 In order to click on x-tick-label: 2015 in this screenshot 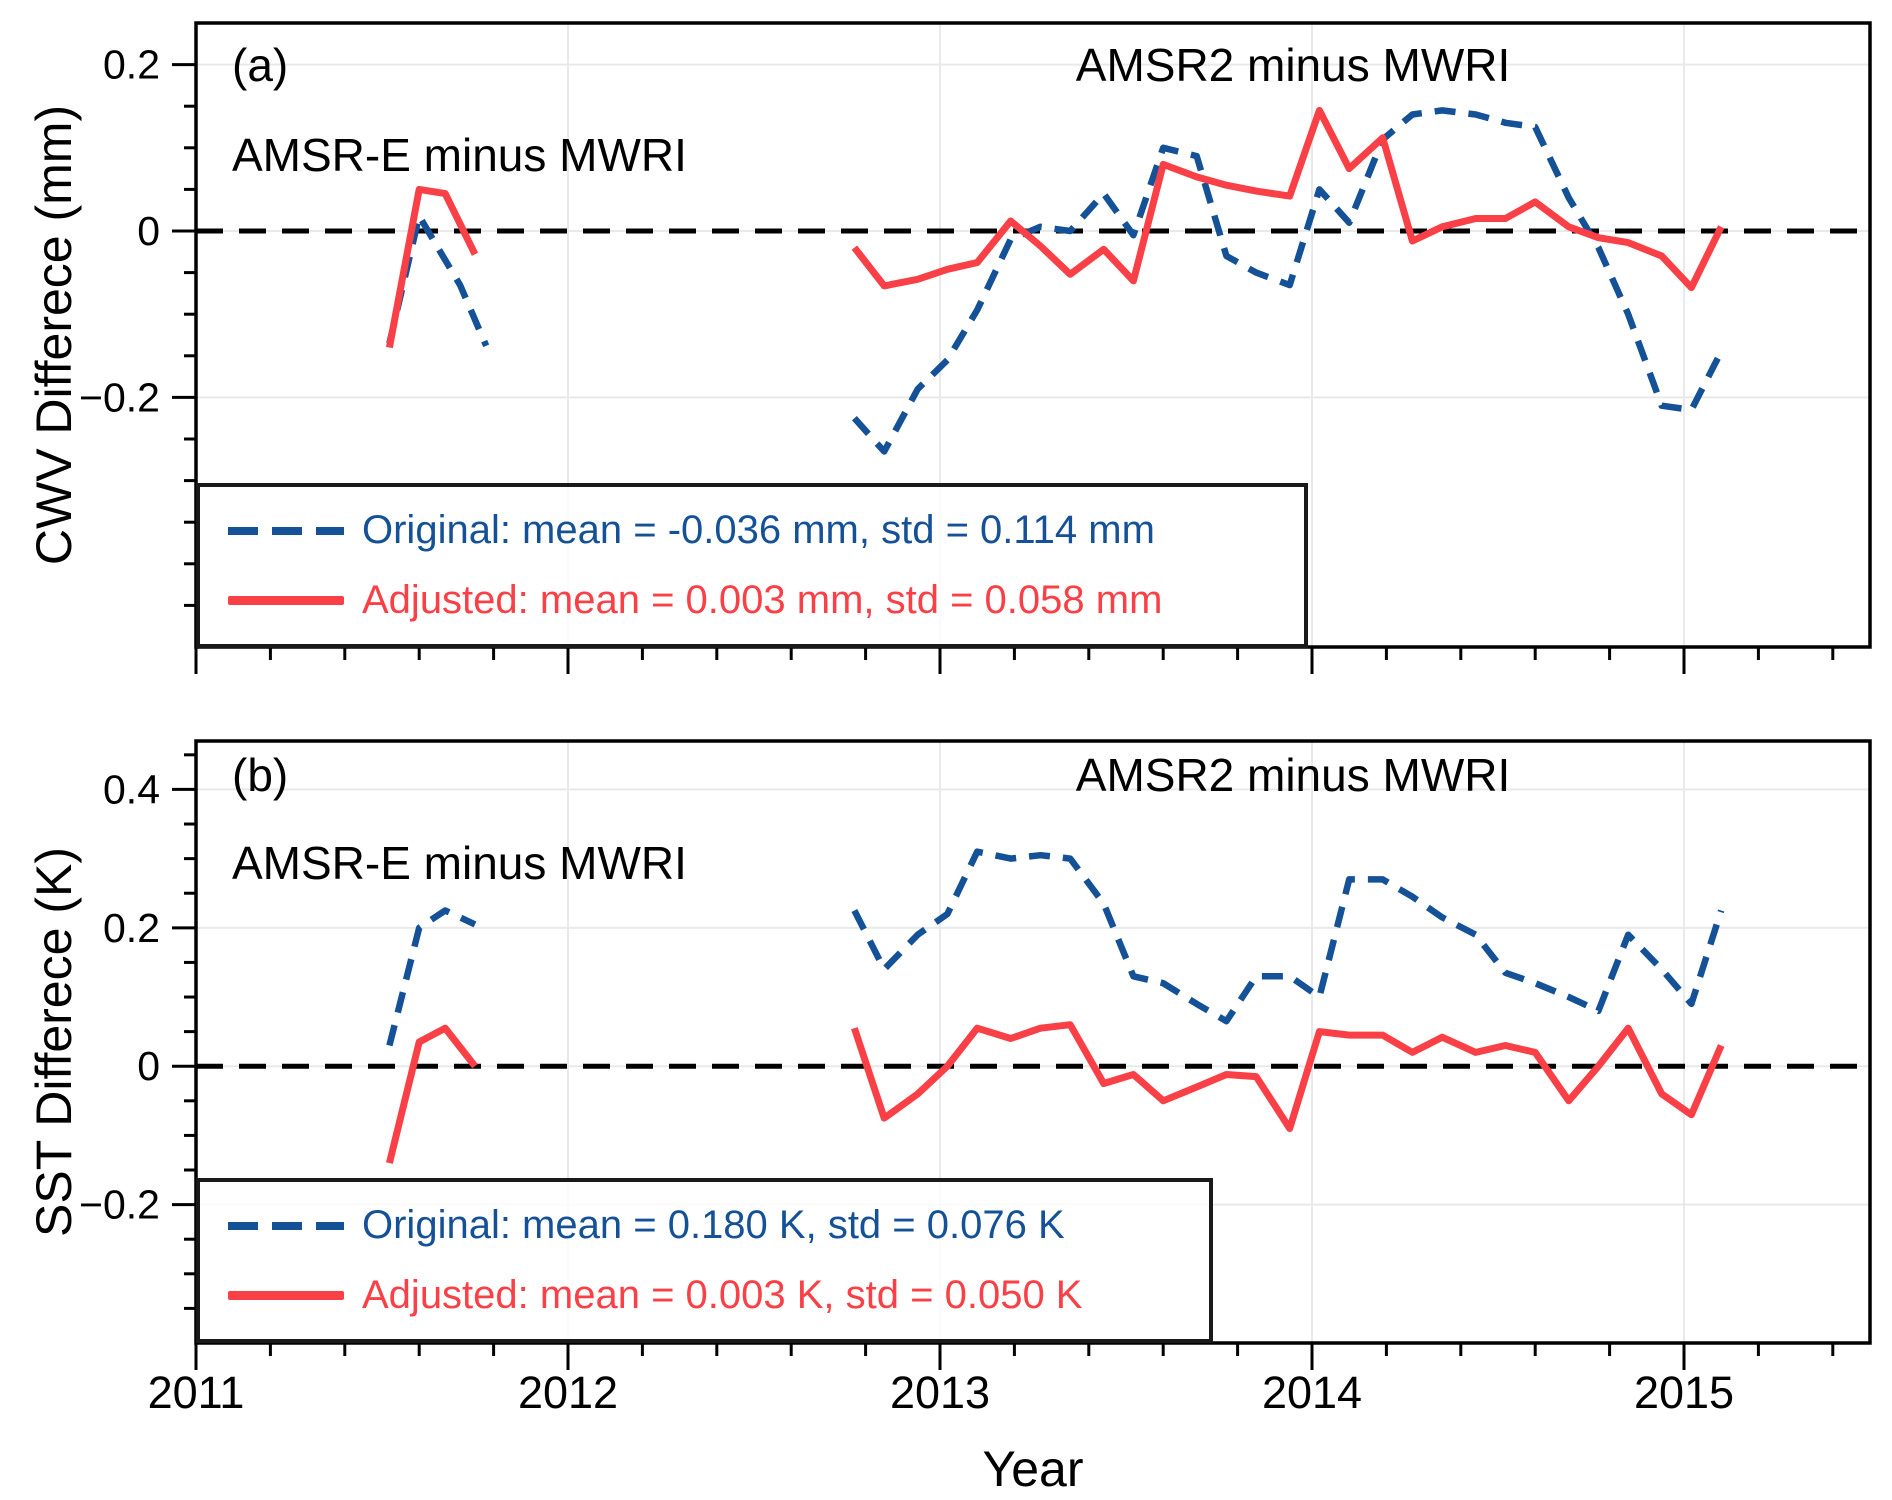, I will do `click(1684, 1392)`.